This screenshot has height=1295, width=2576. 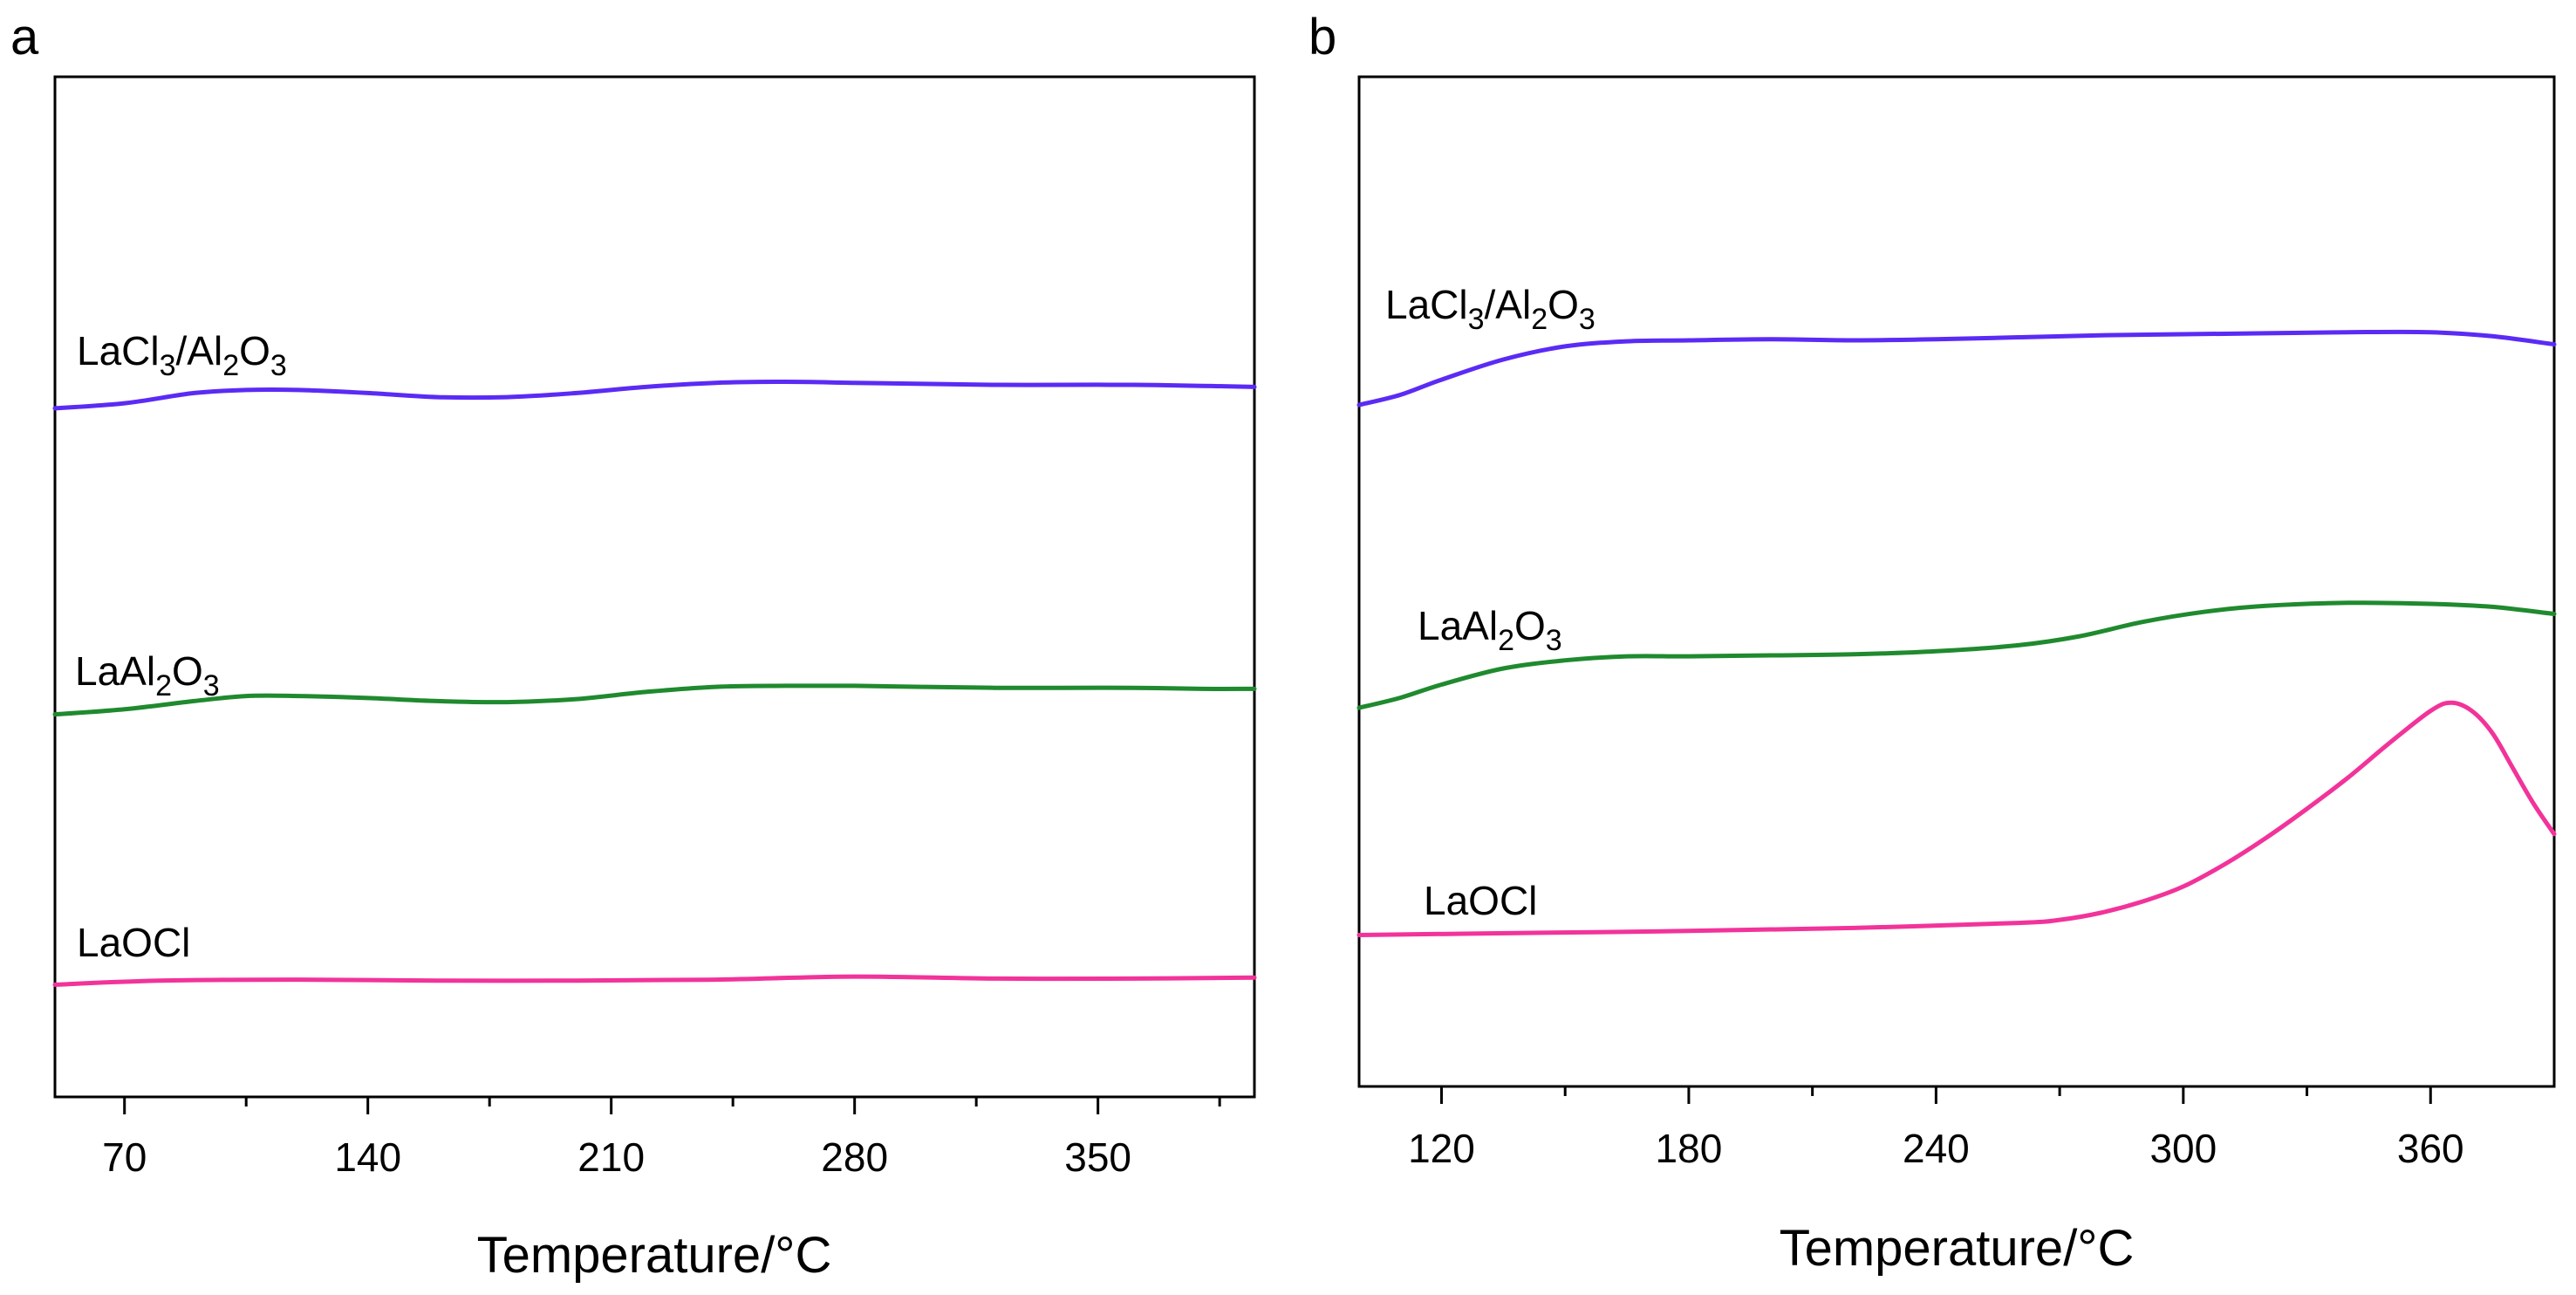 I want to click on panel-a-x-tick-label: 350, so click(x=1097, y=1157).